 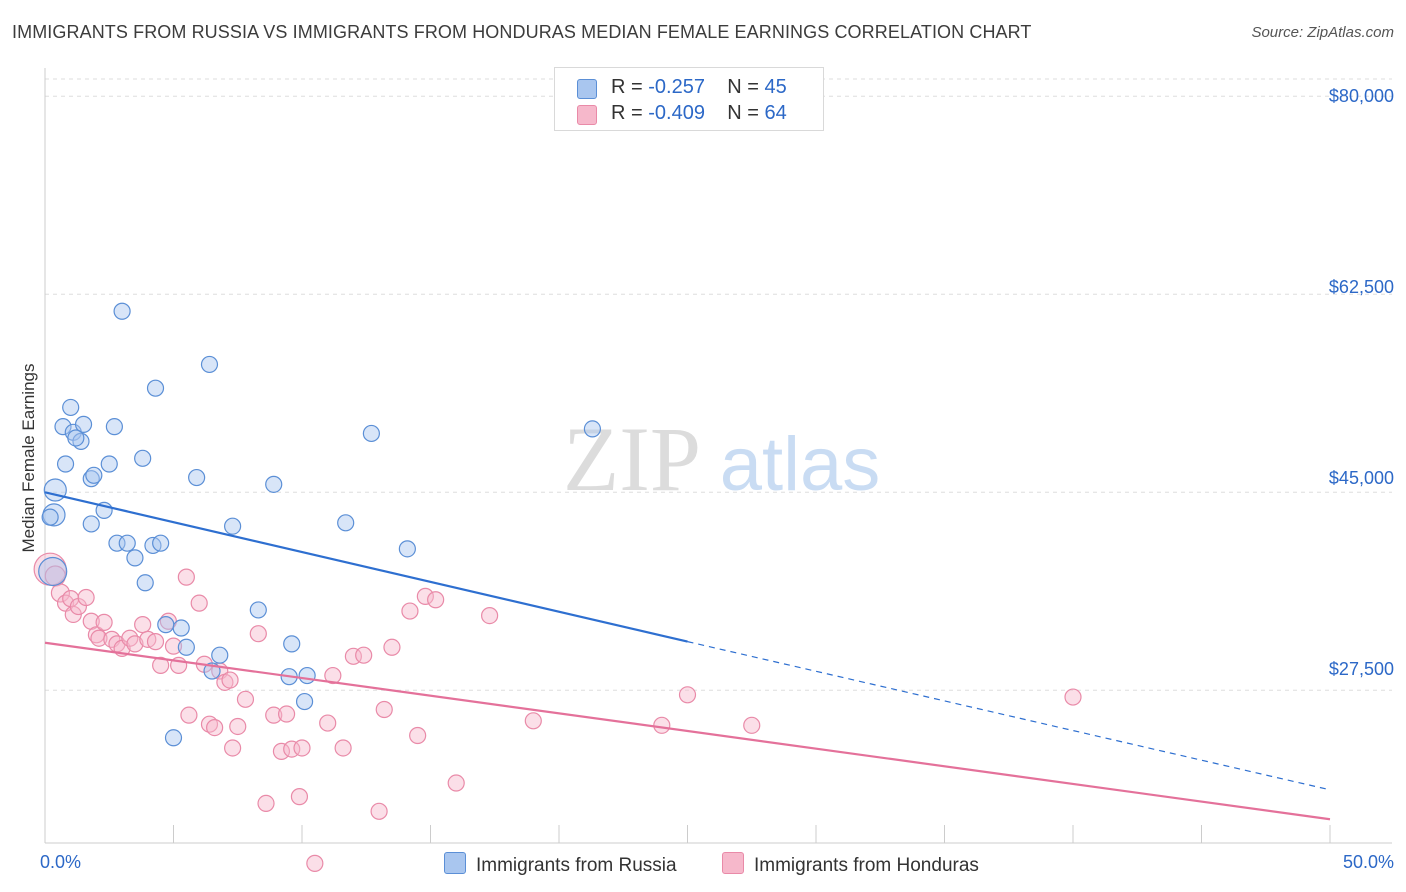 What do you see at coordinates (1361, 478) in the screenshot?
I see `y-tick-label-45000: $45,000` at bounding box center [1361, 478].